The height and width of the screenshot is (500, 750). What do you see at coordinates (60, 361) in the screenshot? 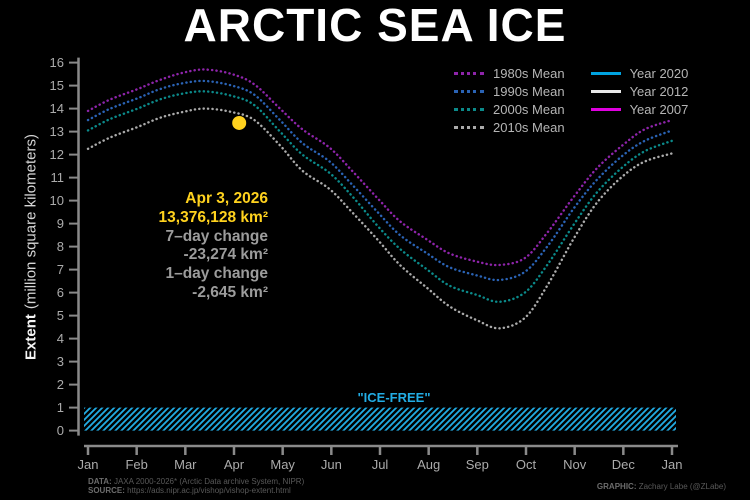
I see `y-tick-label: 3` at bounding box center [60, 361].